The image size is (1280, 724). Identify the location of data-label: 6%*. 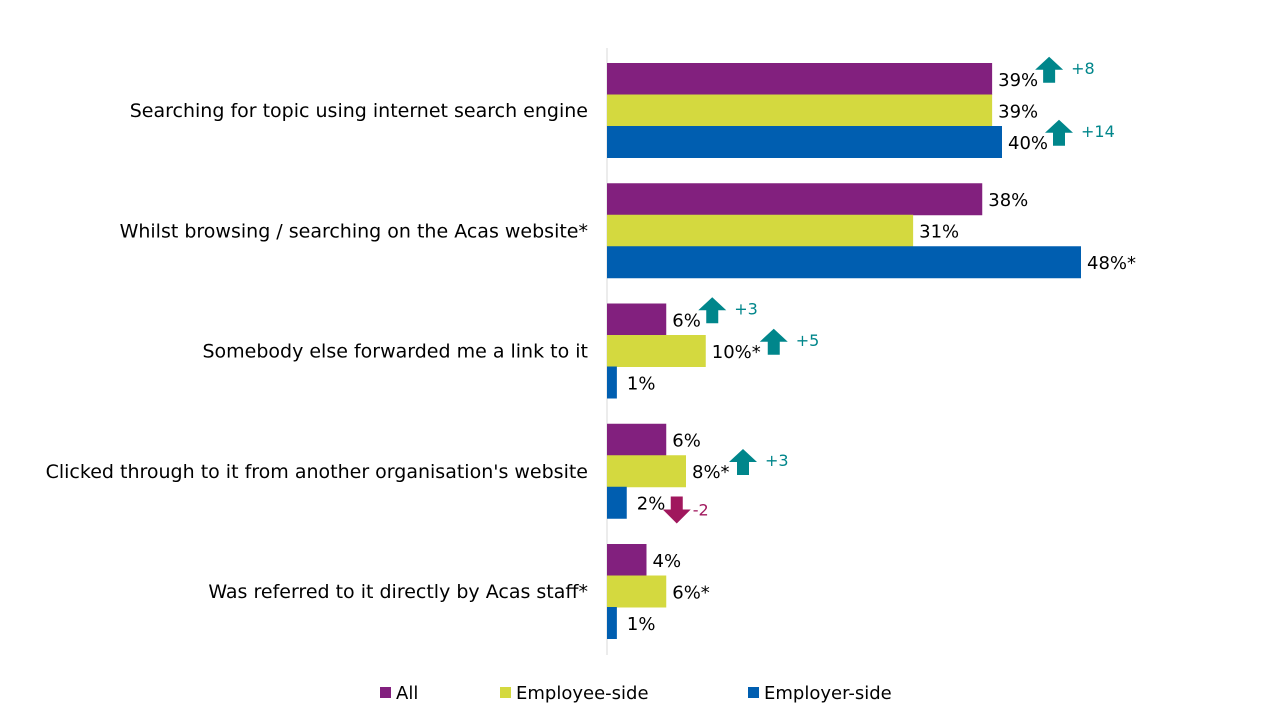
(691, 592).